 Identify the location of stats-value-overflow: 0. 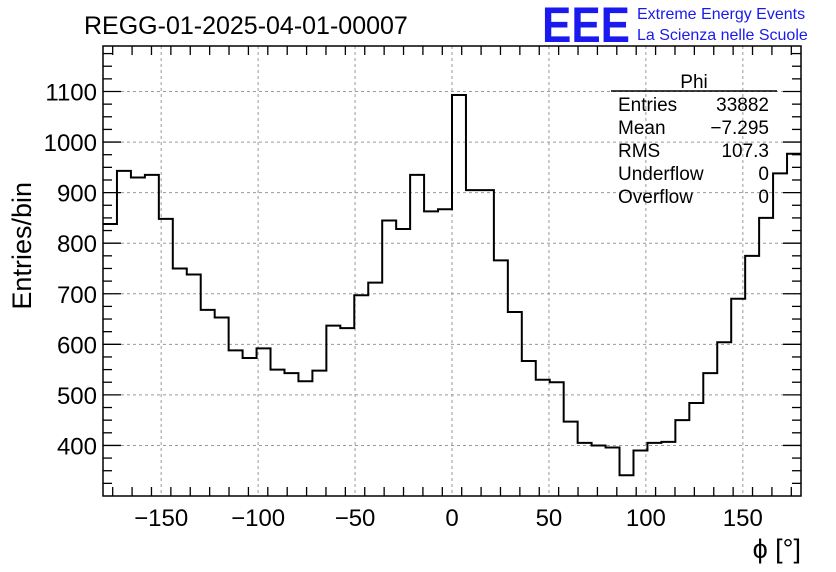
(763, 197).